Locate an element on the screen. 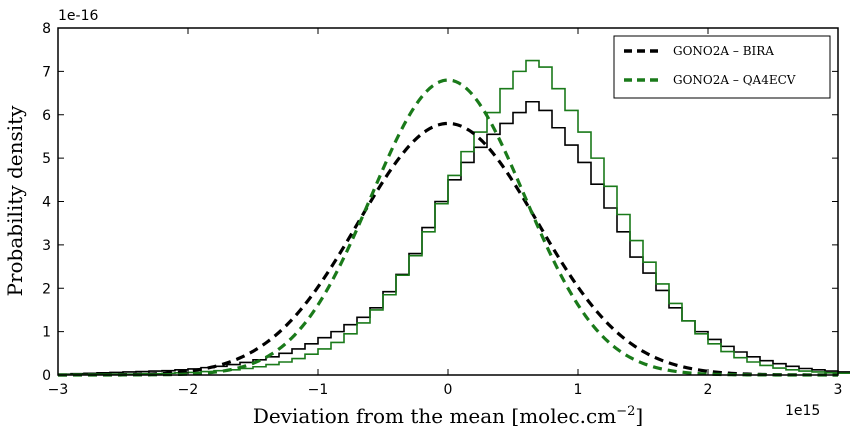 The image size is (850, 438). legend: GONO2A – BIRA GONO2A – QA4ECV is located at coordinates (722, 67).